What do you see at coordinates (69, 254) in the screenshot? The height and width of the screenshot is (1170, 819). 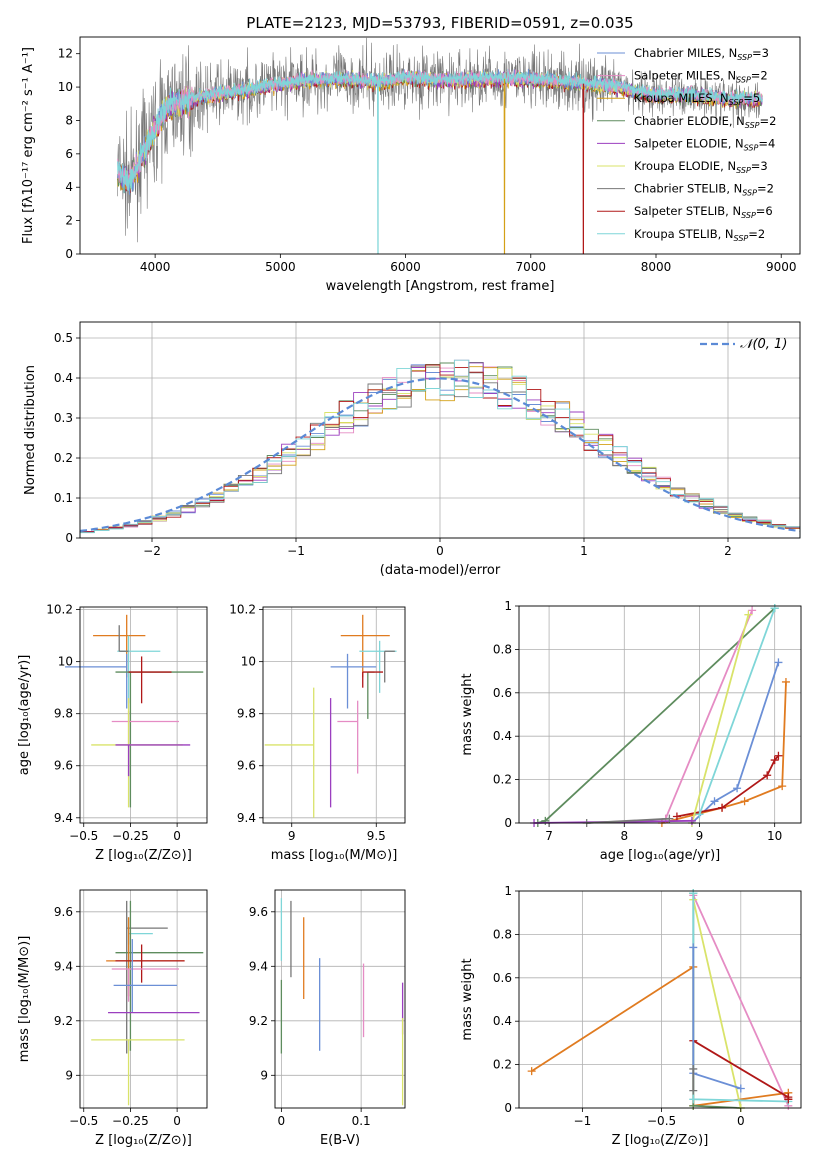 I see `y-tick-label: 0` at bounding box center [69, 254].